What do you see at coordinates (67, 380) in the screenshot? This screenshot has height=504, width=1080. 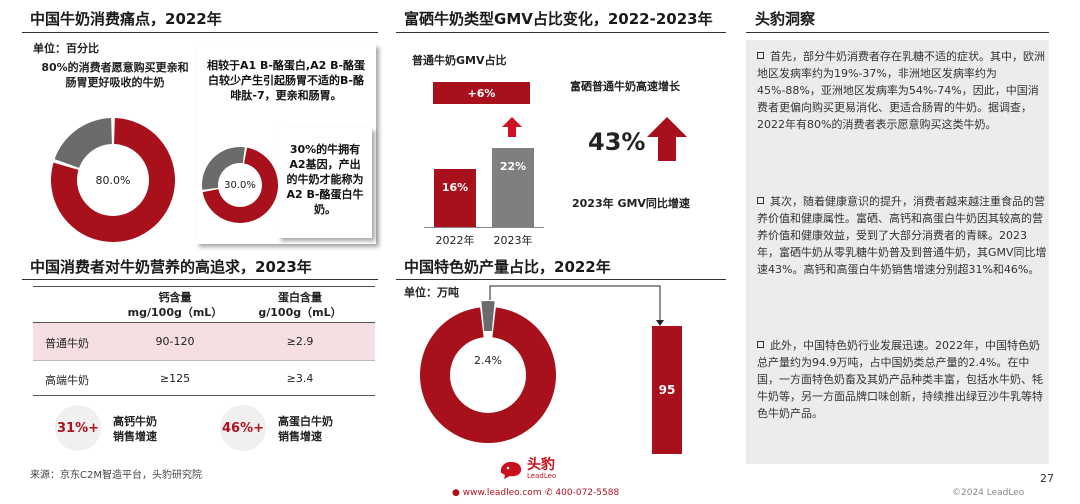 I see `table-row-name: 高端牛奶` at bounding box center [67, 380].